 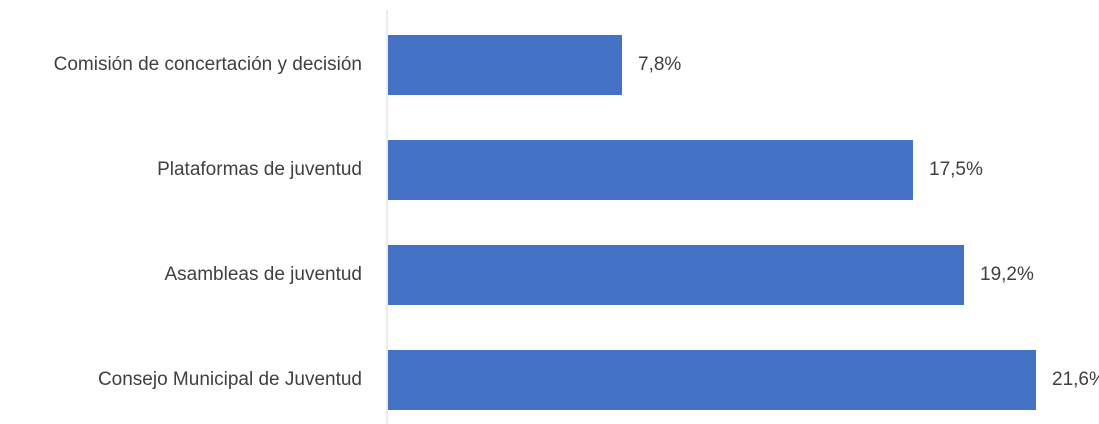 What do you see at coordinates (1075, 379) in the screenshot?
I see `value-label-4: 21,6%` at bounding box center [1075, 379].